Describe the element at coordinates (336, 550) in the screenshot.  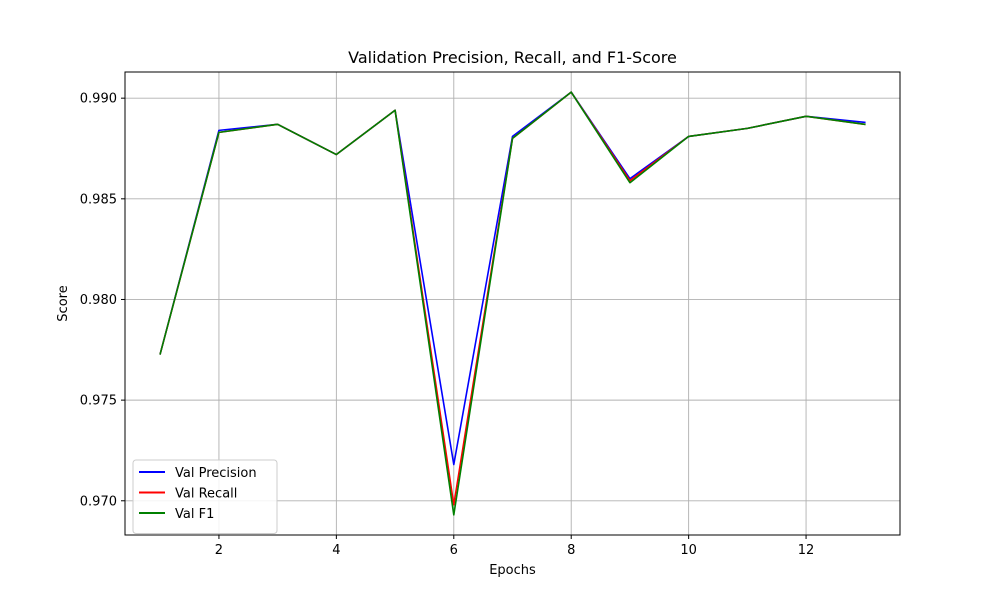
I see `x-tick-label: 4` at that location.